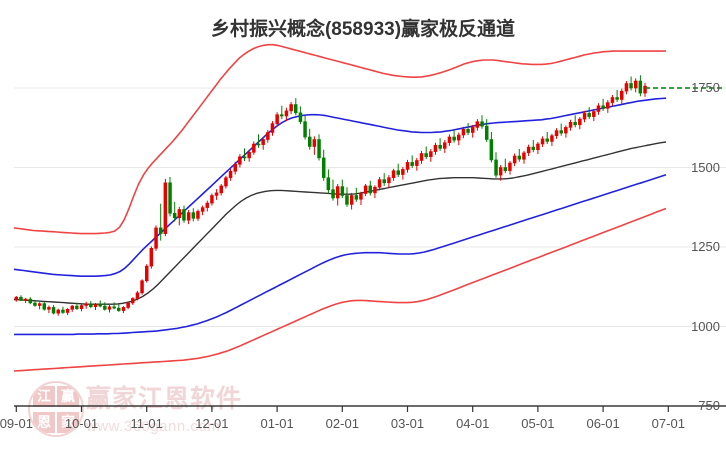  What do you see at coordinates (363, 29) in the screenshot?
I see `page-title: 乡村振兴概念(858933)赢家极反通道` at bounding box center [363, 29].